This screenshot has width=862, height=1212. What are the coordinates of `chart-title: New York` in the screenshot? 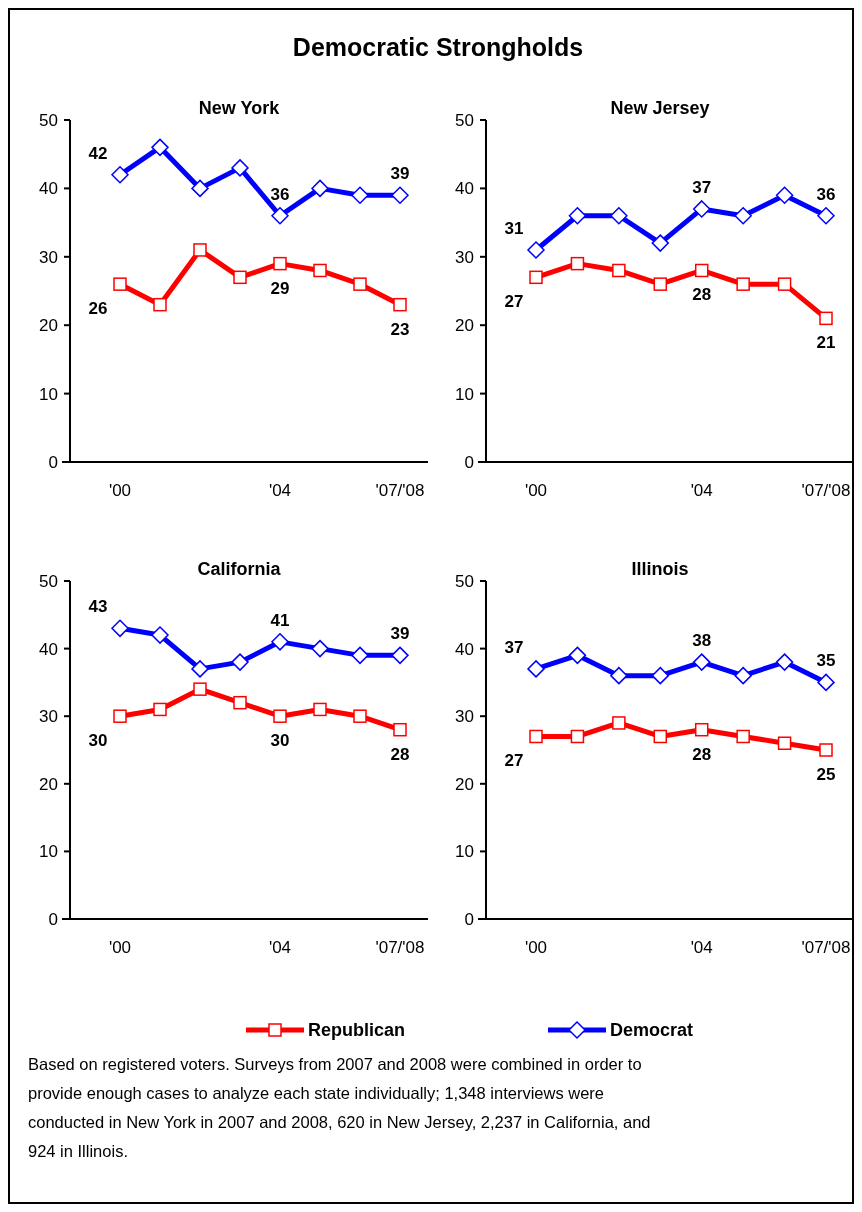 It's located at (239, 108).